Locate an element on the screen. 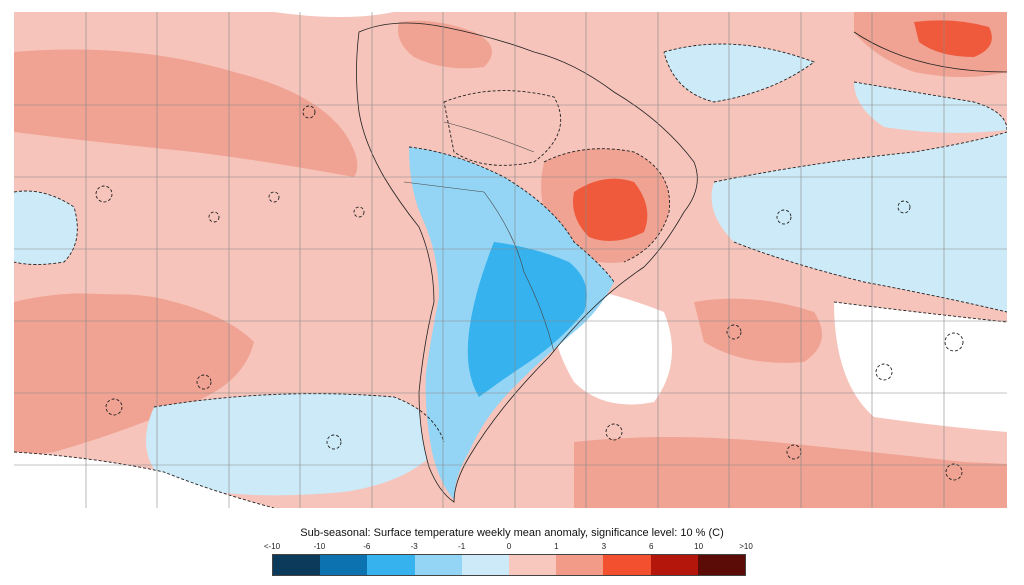 This screenshot has height=585, width=1024. legend-tick: 10 is located at coordinates (699, 546).